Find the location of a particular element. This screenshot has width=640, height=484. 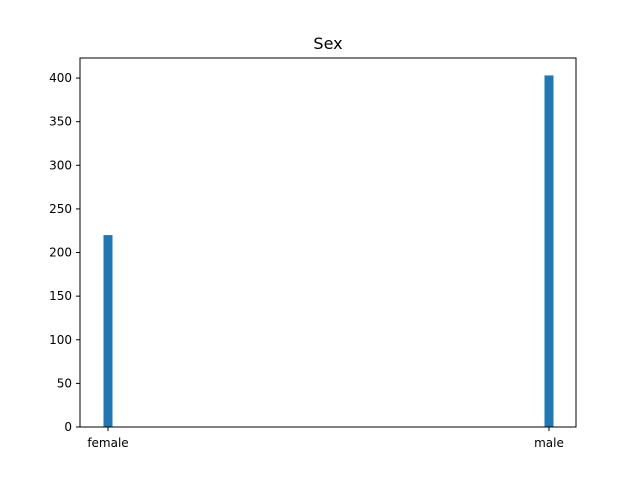

y-tick-label: 200 is located at coordinates (60, 253).